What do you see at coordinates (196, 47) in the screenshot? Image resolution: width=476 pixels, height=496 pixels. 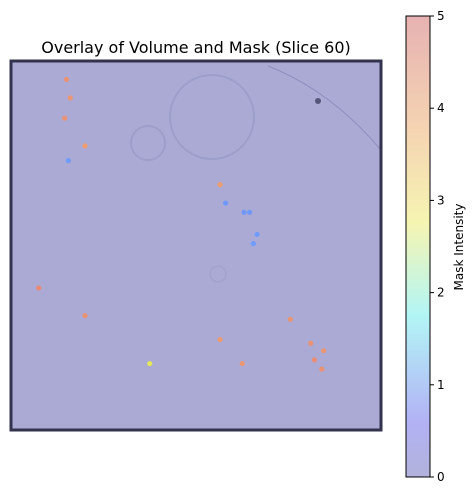 I see `chart-title: Overlay of Volume and Mask (Slice 60)` at bounding box center [196, 47].